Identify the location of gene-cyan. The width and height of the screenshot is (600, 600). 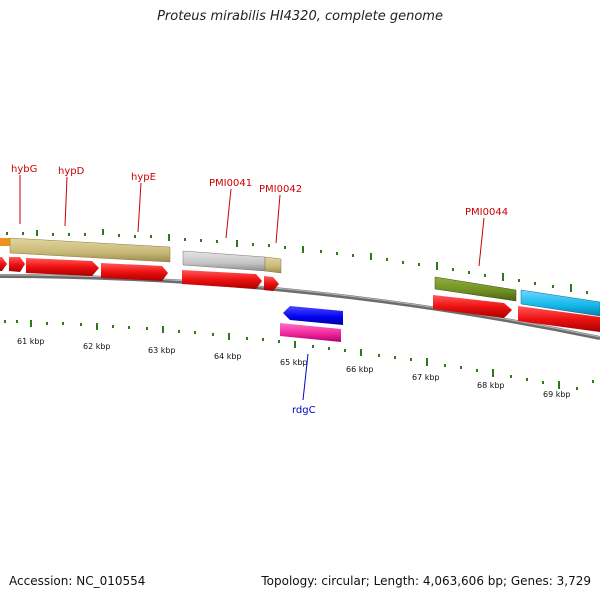
(560, 303).